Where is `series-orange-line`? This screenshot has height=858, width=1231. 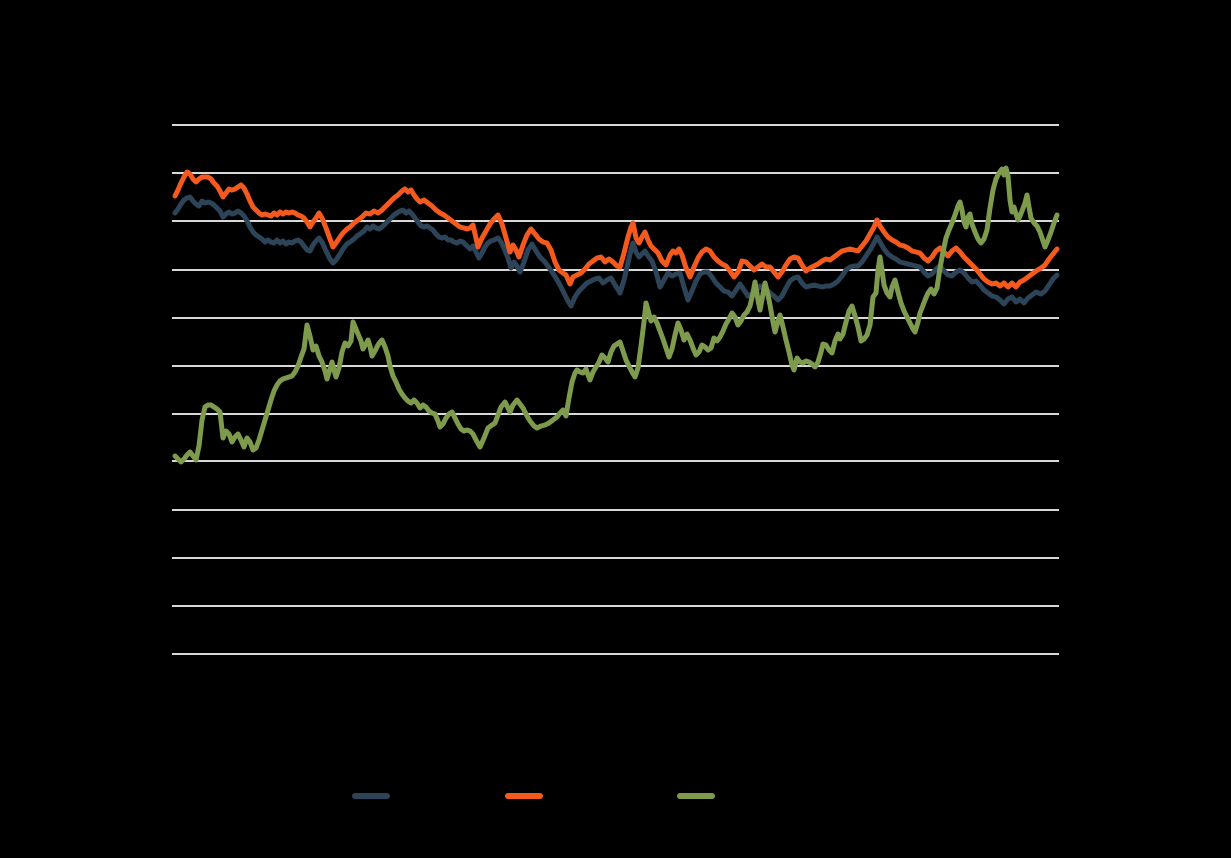
series-orange-line is located at coordinates (616, 229).